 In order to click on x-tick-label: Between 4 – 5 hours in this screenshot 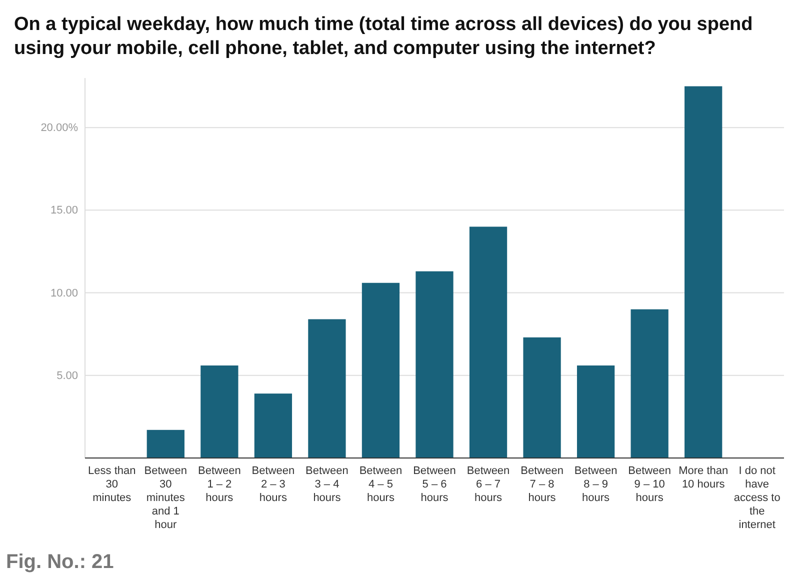, I will do `click(380, 484)`.